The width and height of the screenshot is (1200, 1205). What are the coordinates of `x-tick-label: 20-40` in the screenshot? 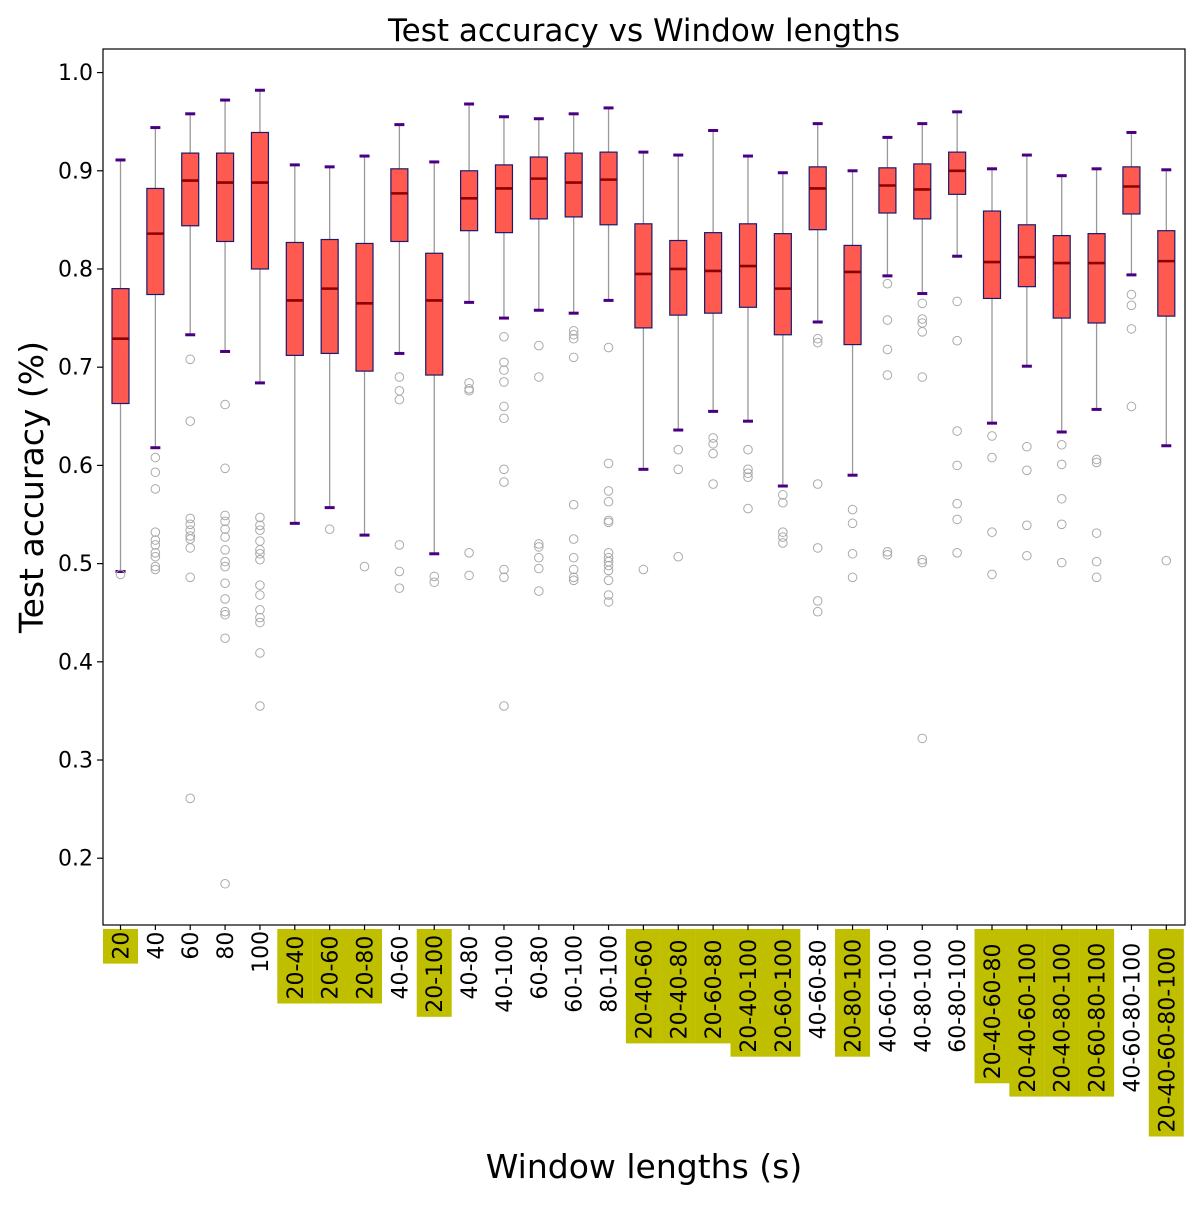 It's located at (296, 968).